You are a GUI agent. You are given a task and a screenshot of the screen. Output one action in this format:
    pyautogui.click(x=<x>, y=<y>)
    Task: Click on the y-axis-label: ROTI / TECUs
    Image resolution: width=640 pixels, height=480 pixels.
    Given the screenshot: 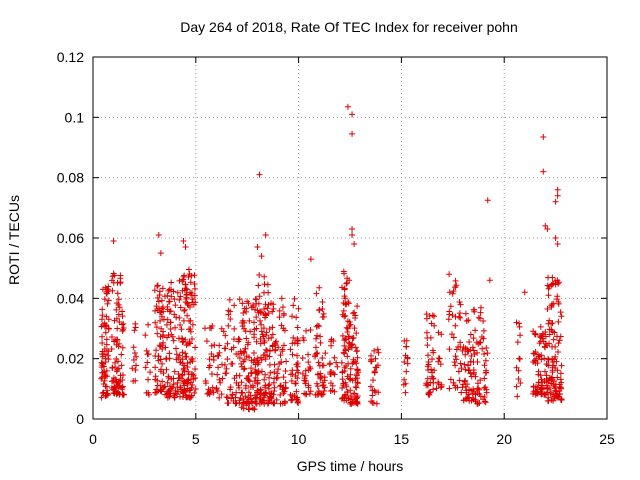 What is the action you would take?
    pyautogui.click(x=14, y=240)
    